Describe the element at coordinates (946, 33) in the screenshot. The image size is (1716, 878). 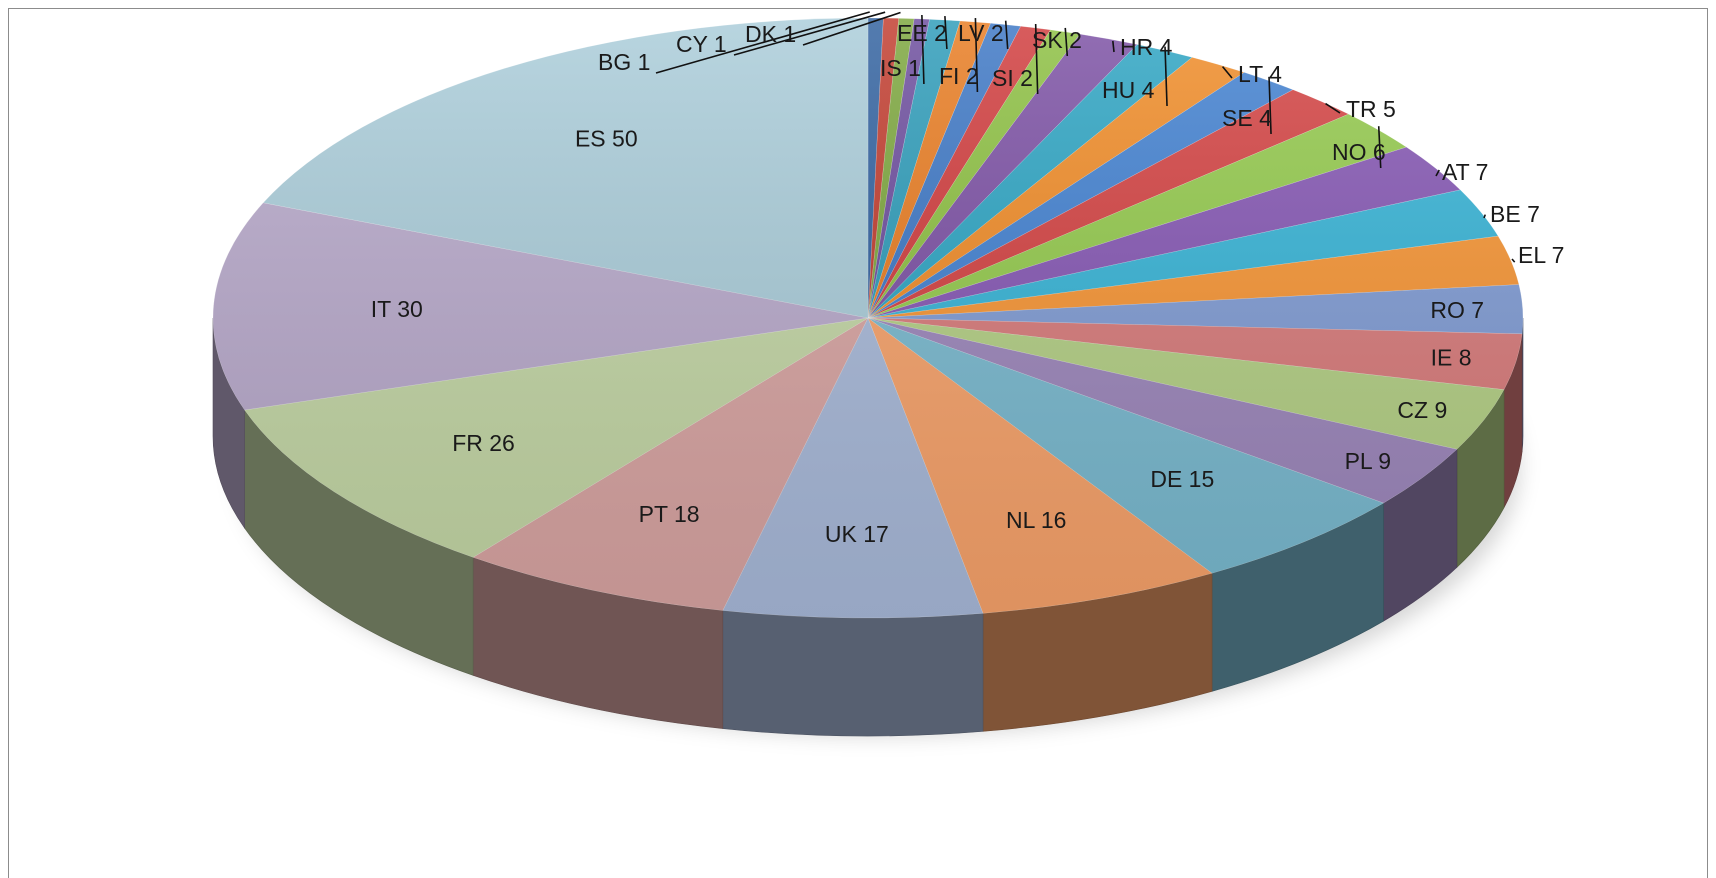
I see `leader-line-ee` at that location.